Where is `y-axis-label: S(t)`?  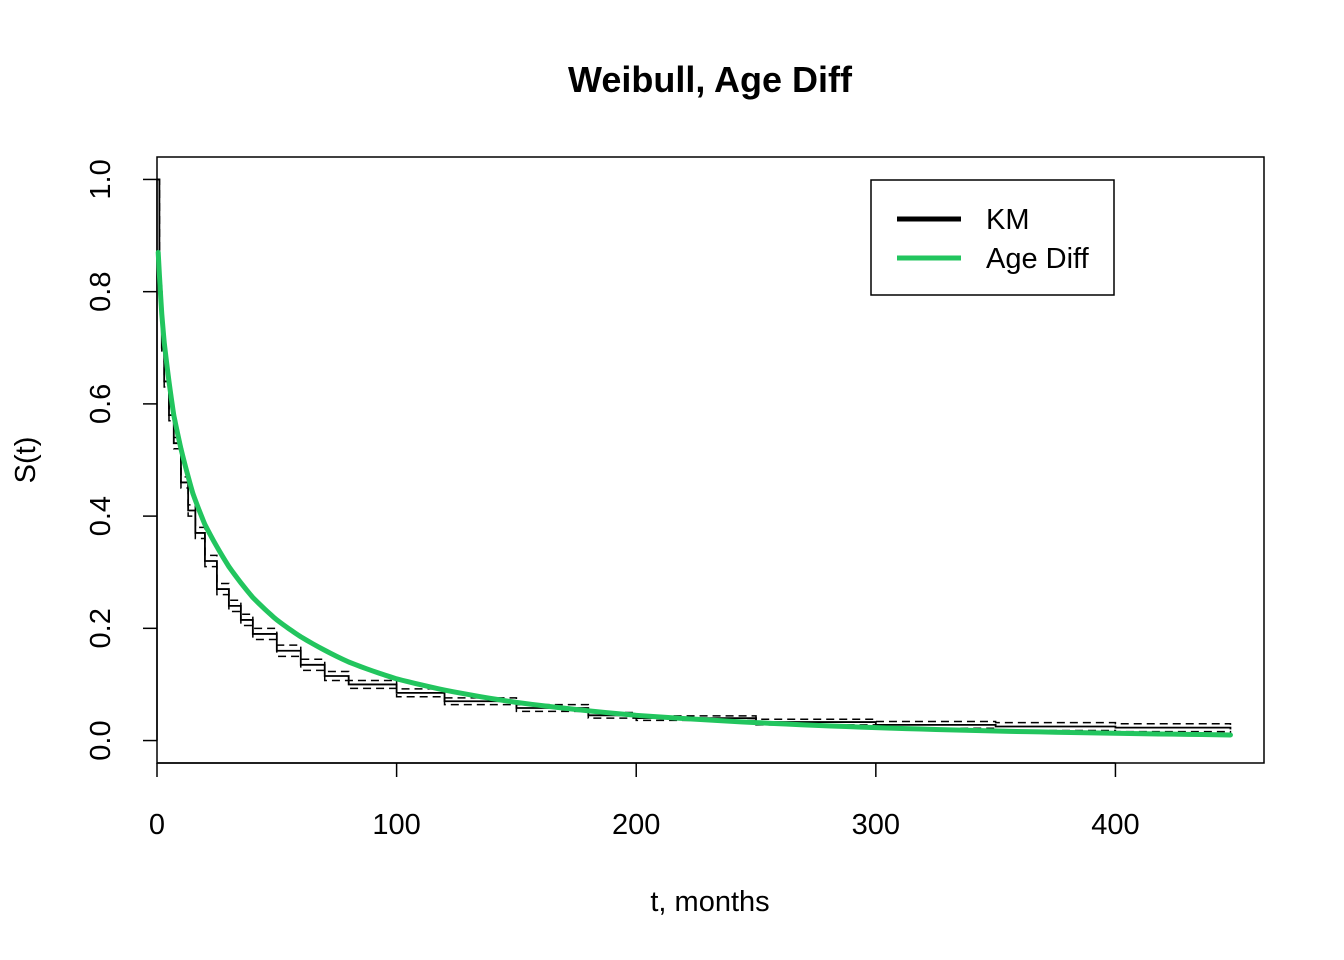
y-axis-label: S(t) is located at coordinates (26, 460).